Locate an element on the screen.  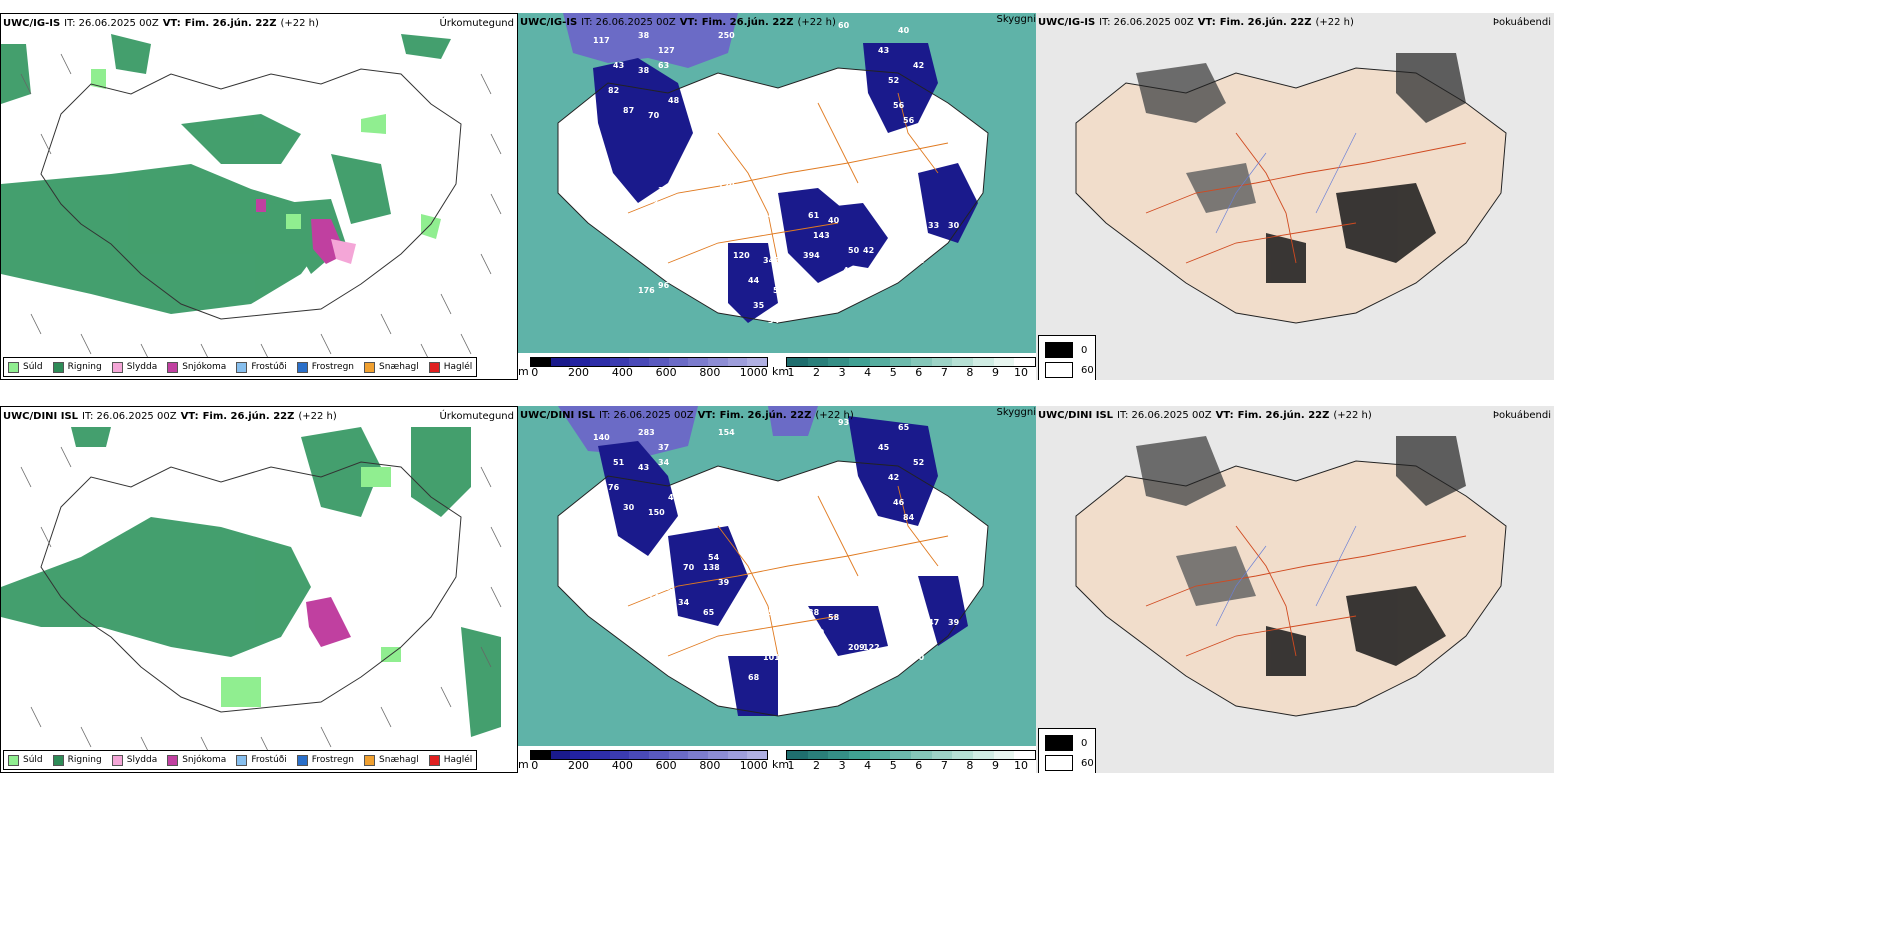
cloud-value-label: 54 is located at coordinates (714, 557).